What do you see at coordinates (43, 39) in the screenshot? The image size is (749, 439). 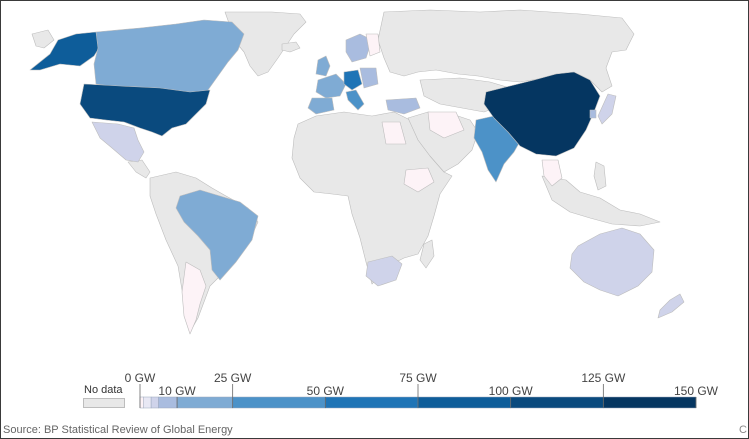 I see `alaska-outline` at bounding box center [43, 39].